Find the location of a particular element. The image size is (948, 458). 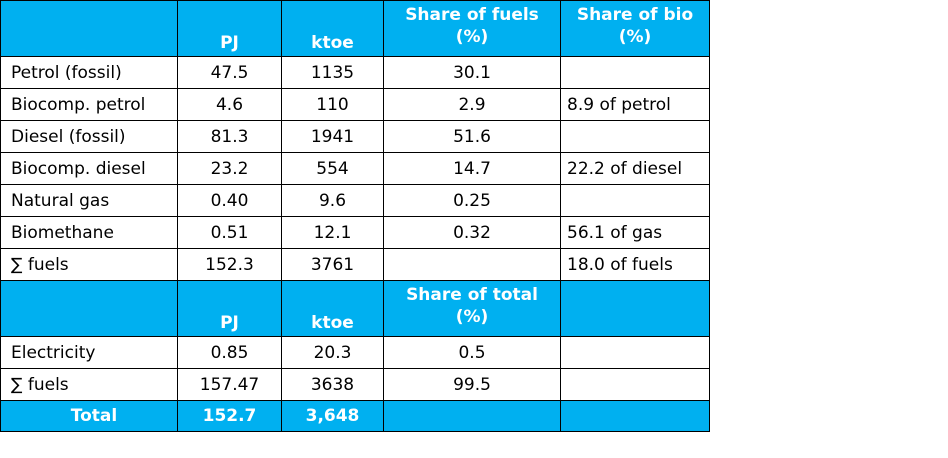

header-pj: PJ is located at coordinates (229, 28).